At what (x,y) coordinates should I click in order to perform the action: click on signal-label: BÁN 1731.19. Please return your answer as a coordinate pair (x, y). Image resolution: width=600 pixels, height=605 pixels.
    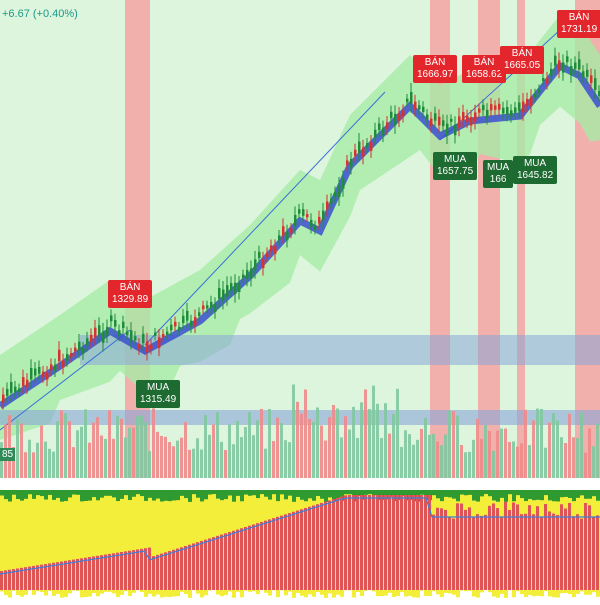
    Looking at the image, I should click on (578, 24).